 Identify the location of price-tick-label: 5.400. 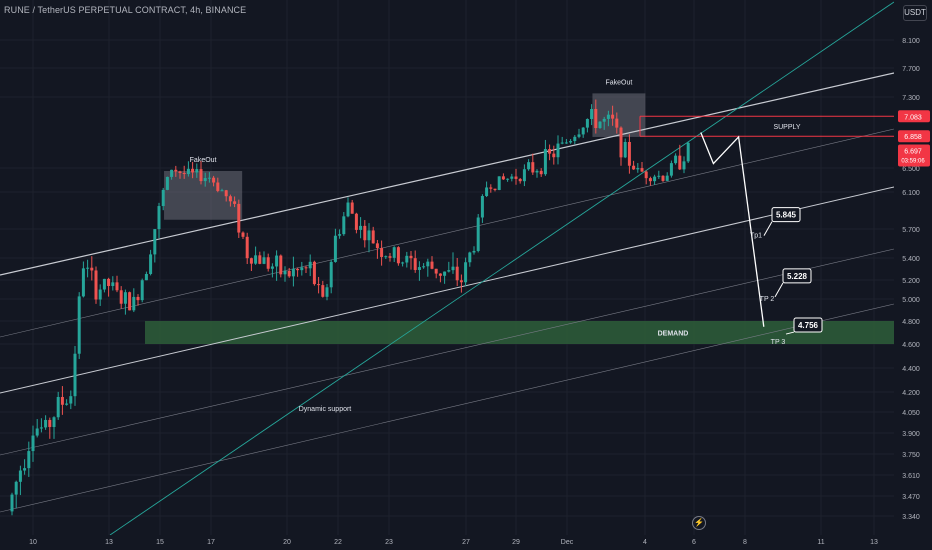
(911, 259).